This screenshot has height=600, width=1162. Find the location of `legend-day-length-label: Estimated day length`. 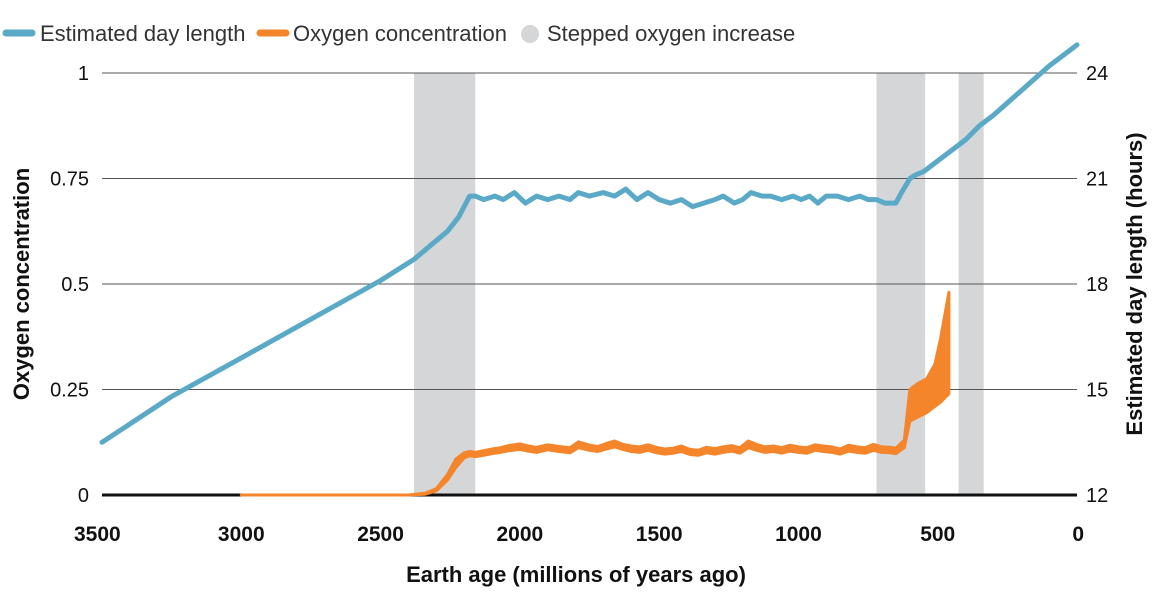

legend-day-length-label: Estimated day length is located at coordinates (142, 33).